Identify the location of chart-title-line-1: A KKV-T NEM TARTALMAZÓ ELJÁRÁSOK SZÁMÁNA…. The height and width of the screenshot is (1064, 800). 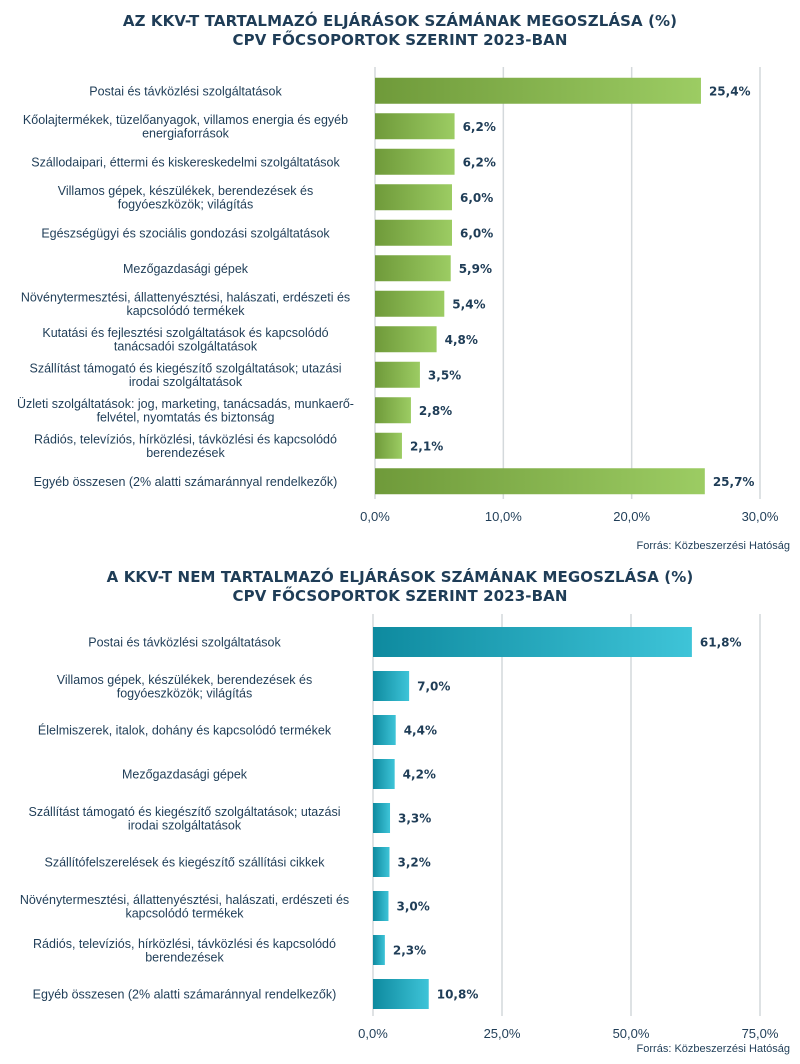
(400, 577).